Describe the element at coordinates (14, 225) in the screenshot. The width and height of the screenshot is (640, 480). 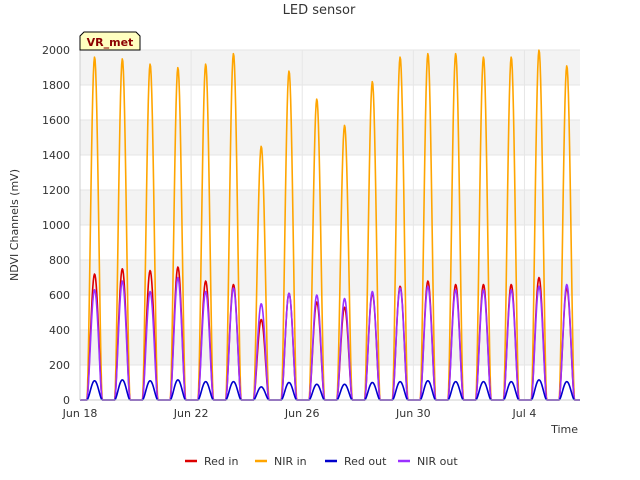
I see `y-axis-label: NDVI Channels (mV)` at that location.